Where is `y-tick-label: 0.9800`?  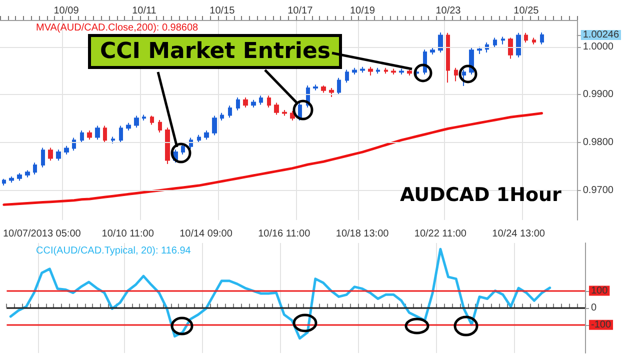 y-tick-label: 0.9800 is located at coordinates (598, 142).